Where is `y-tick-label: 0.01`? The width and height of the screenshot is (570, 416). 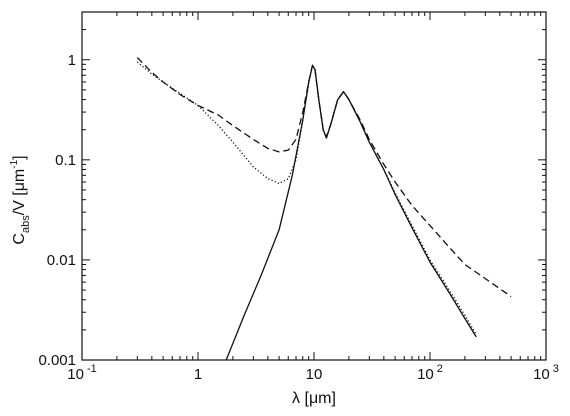 y-tick-label: 0.01 is located at coordinates (61, 260).